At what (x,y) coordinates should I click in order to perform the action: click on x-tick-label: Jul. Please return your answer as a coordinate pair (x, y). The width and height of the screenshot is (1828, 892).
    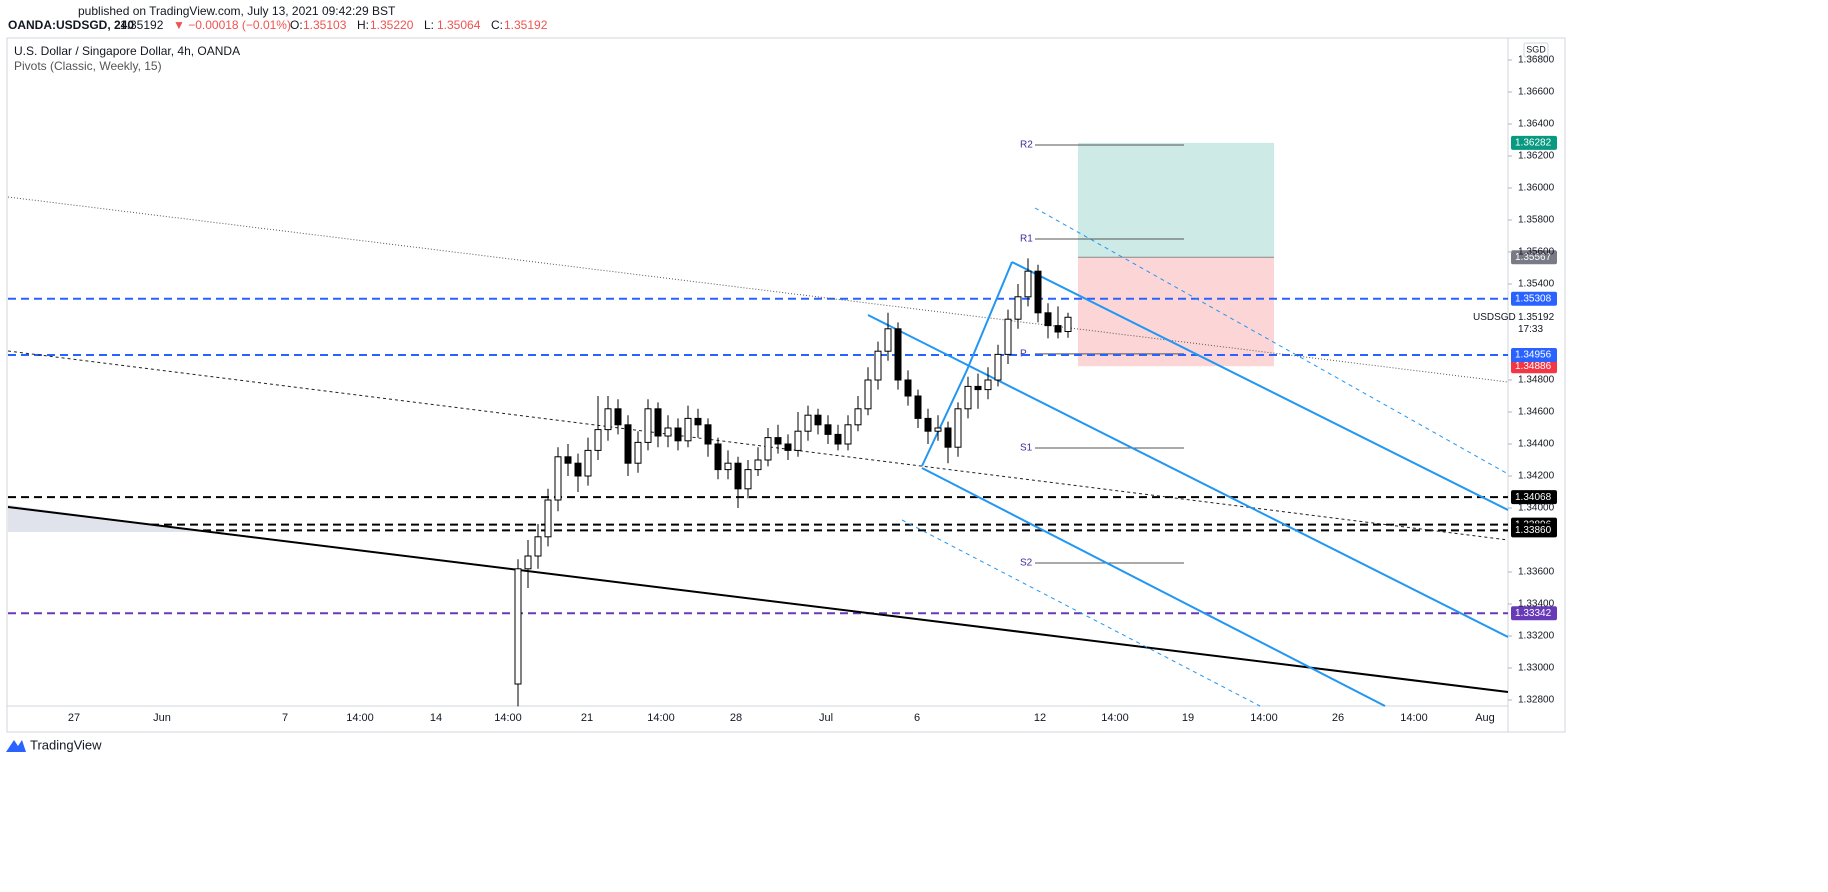
    Looking at the image, I should click on (826, 718).